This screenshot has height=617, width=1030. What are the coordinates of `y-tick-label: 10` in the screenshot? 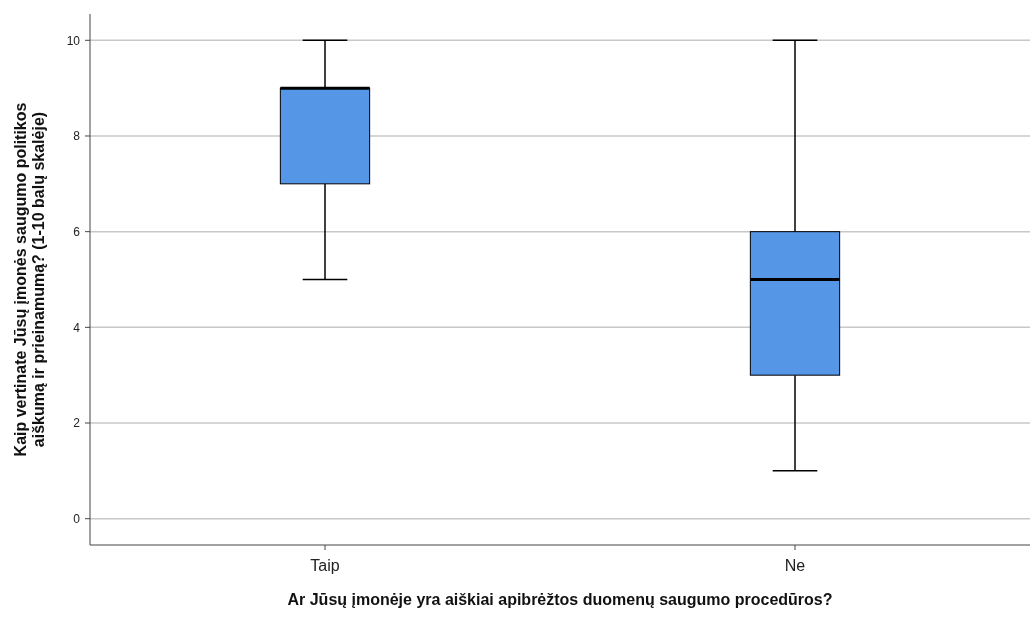 It's located at (73, 40).